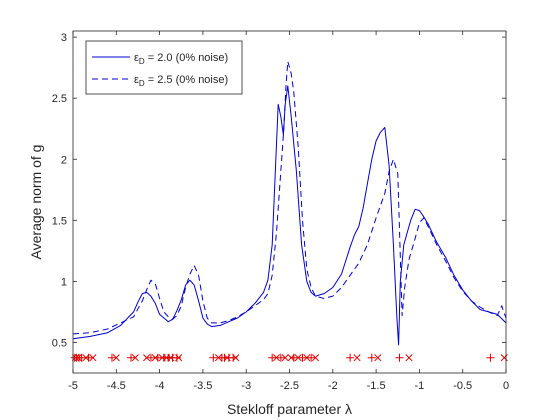 The image size is (560, 420). I want to click on y-tick-label-6: 3, so click(64, 38).